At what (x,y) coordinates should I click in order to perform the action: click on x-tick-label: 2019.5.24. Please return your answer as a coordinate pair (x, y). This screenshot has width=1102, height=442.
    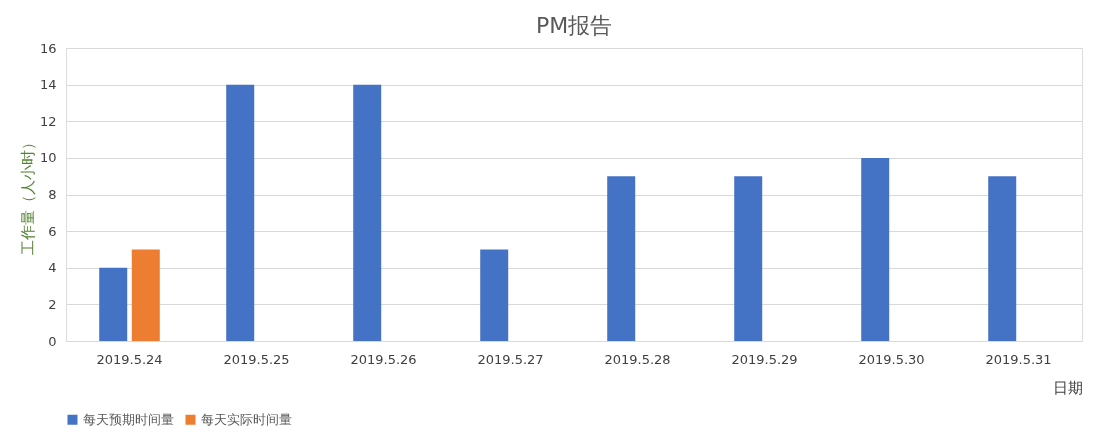
    Looking at the image, I should click on (129, 359).